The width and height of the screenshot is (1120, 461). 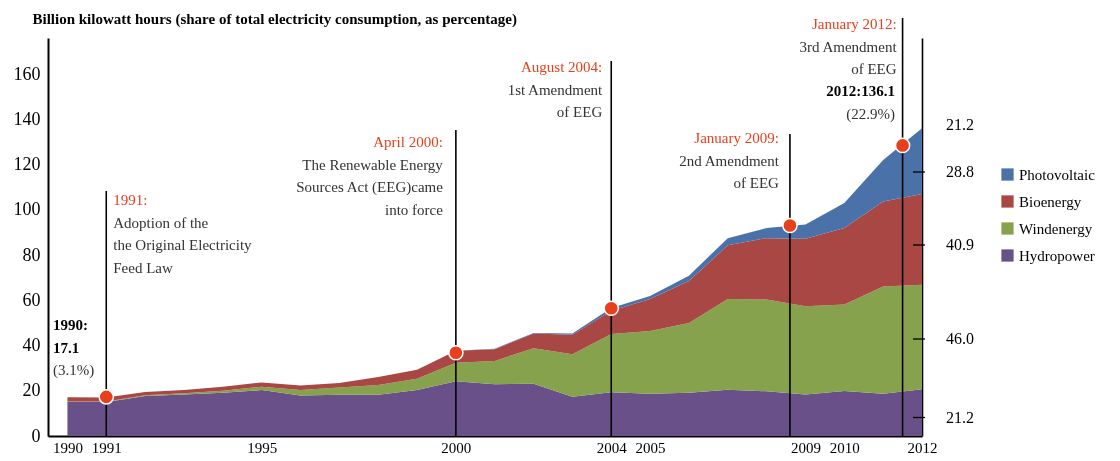 What do you see at coordinates (960, 171) in the screenshot?
I see `text: 28.8` at bounding box center [960, 171].